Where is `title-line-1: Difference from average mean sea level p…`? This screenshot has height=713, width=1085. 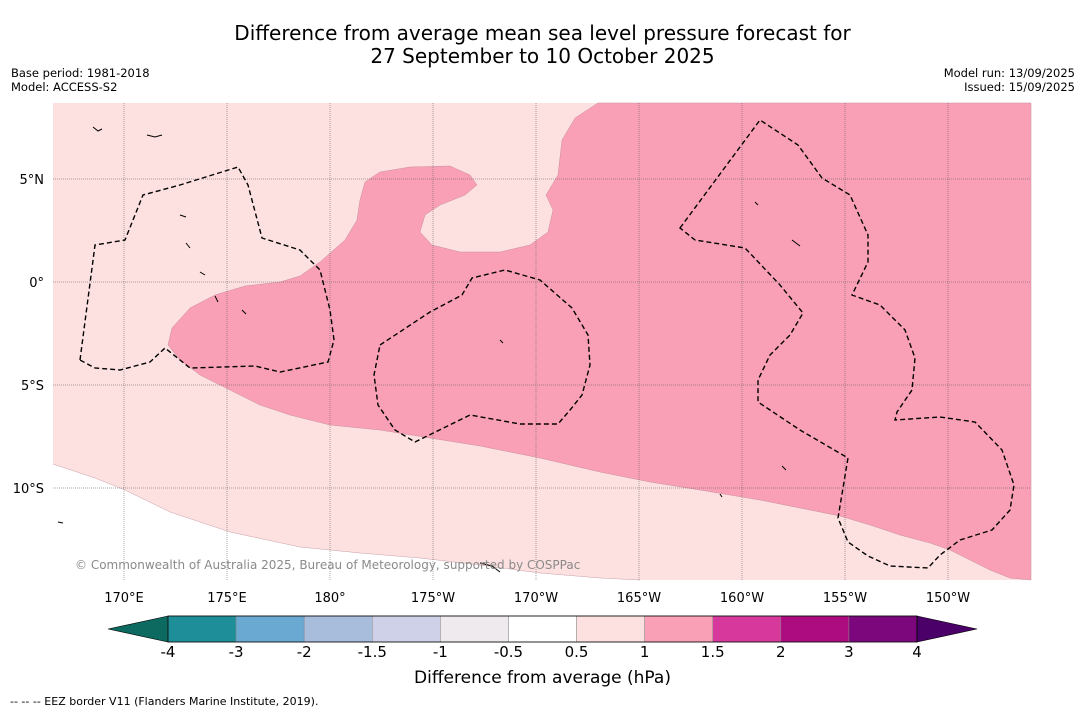
title-line-1: Difference from average mean sea level p… is located at coordinates (542, 33).